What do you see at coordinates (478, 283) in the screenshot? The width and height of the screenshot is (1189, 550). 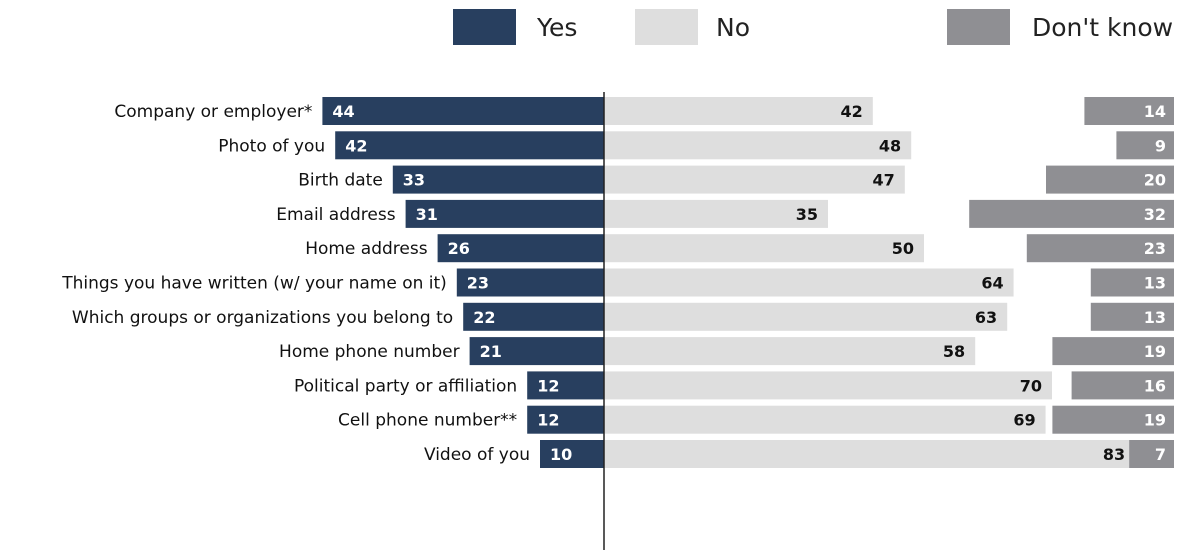 I see `data-label-yes: 23` at bounding box center [478, 283].